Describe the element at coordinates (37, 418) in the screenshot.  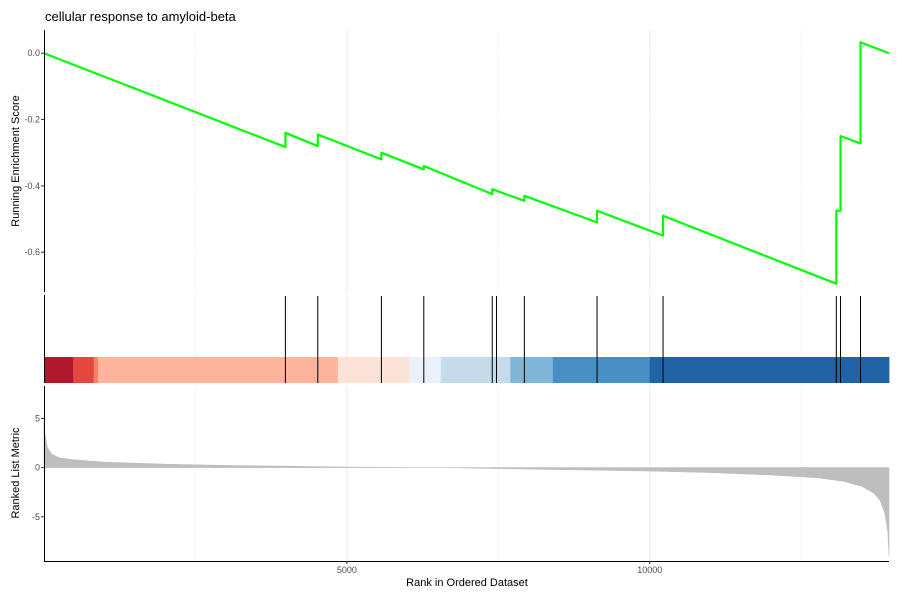
I see `y-tick-label: 5` at that location.